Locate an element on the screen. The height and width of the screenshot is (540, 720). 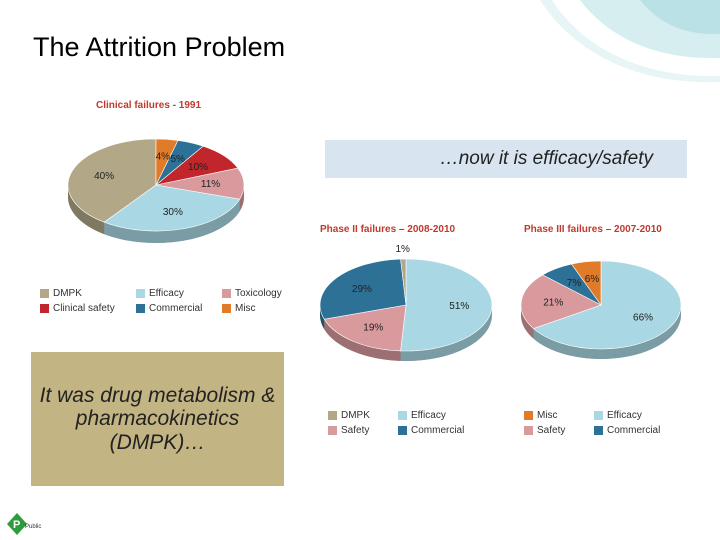
pie-slice-label: 6% is located at coordinates (592, 279).